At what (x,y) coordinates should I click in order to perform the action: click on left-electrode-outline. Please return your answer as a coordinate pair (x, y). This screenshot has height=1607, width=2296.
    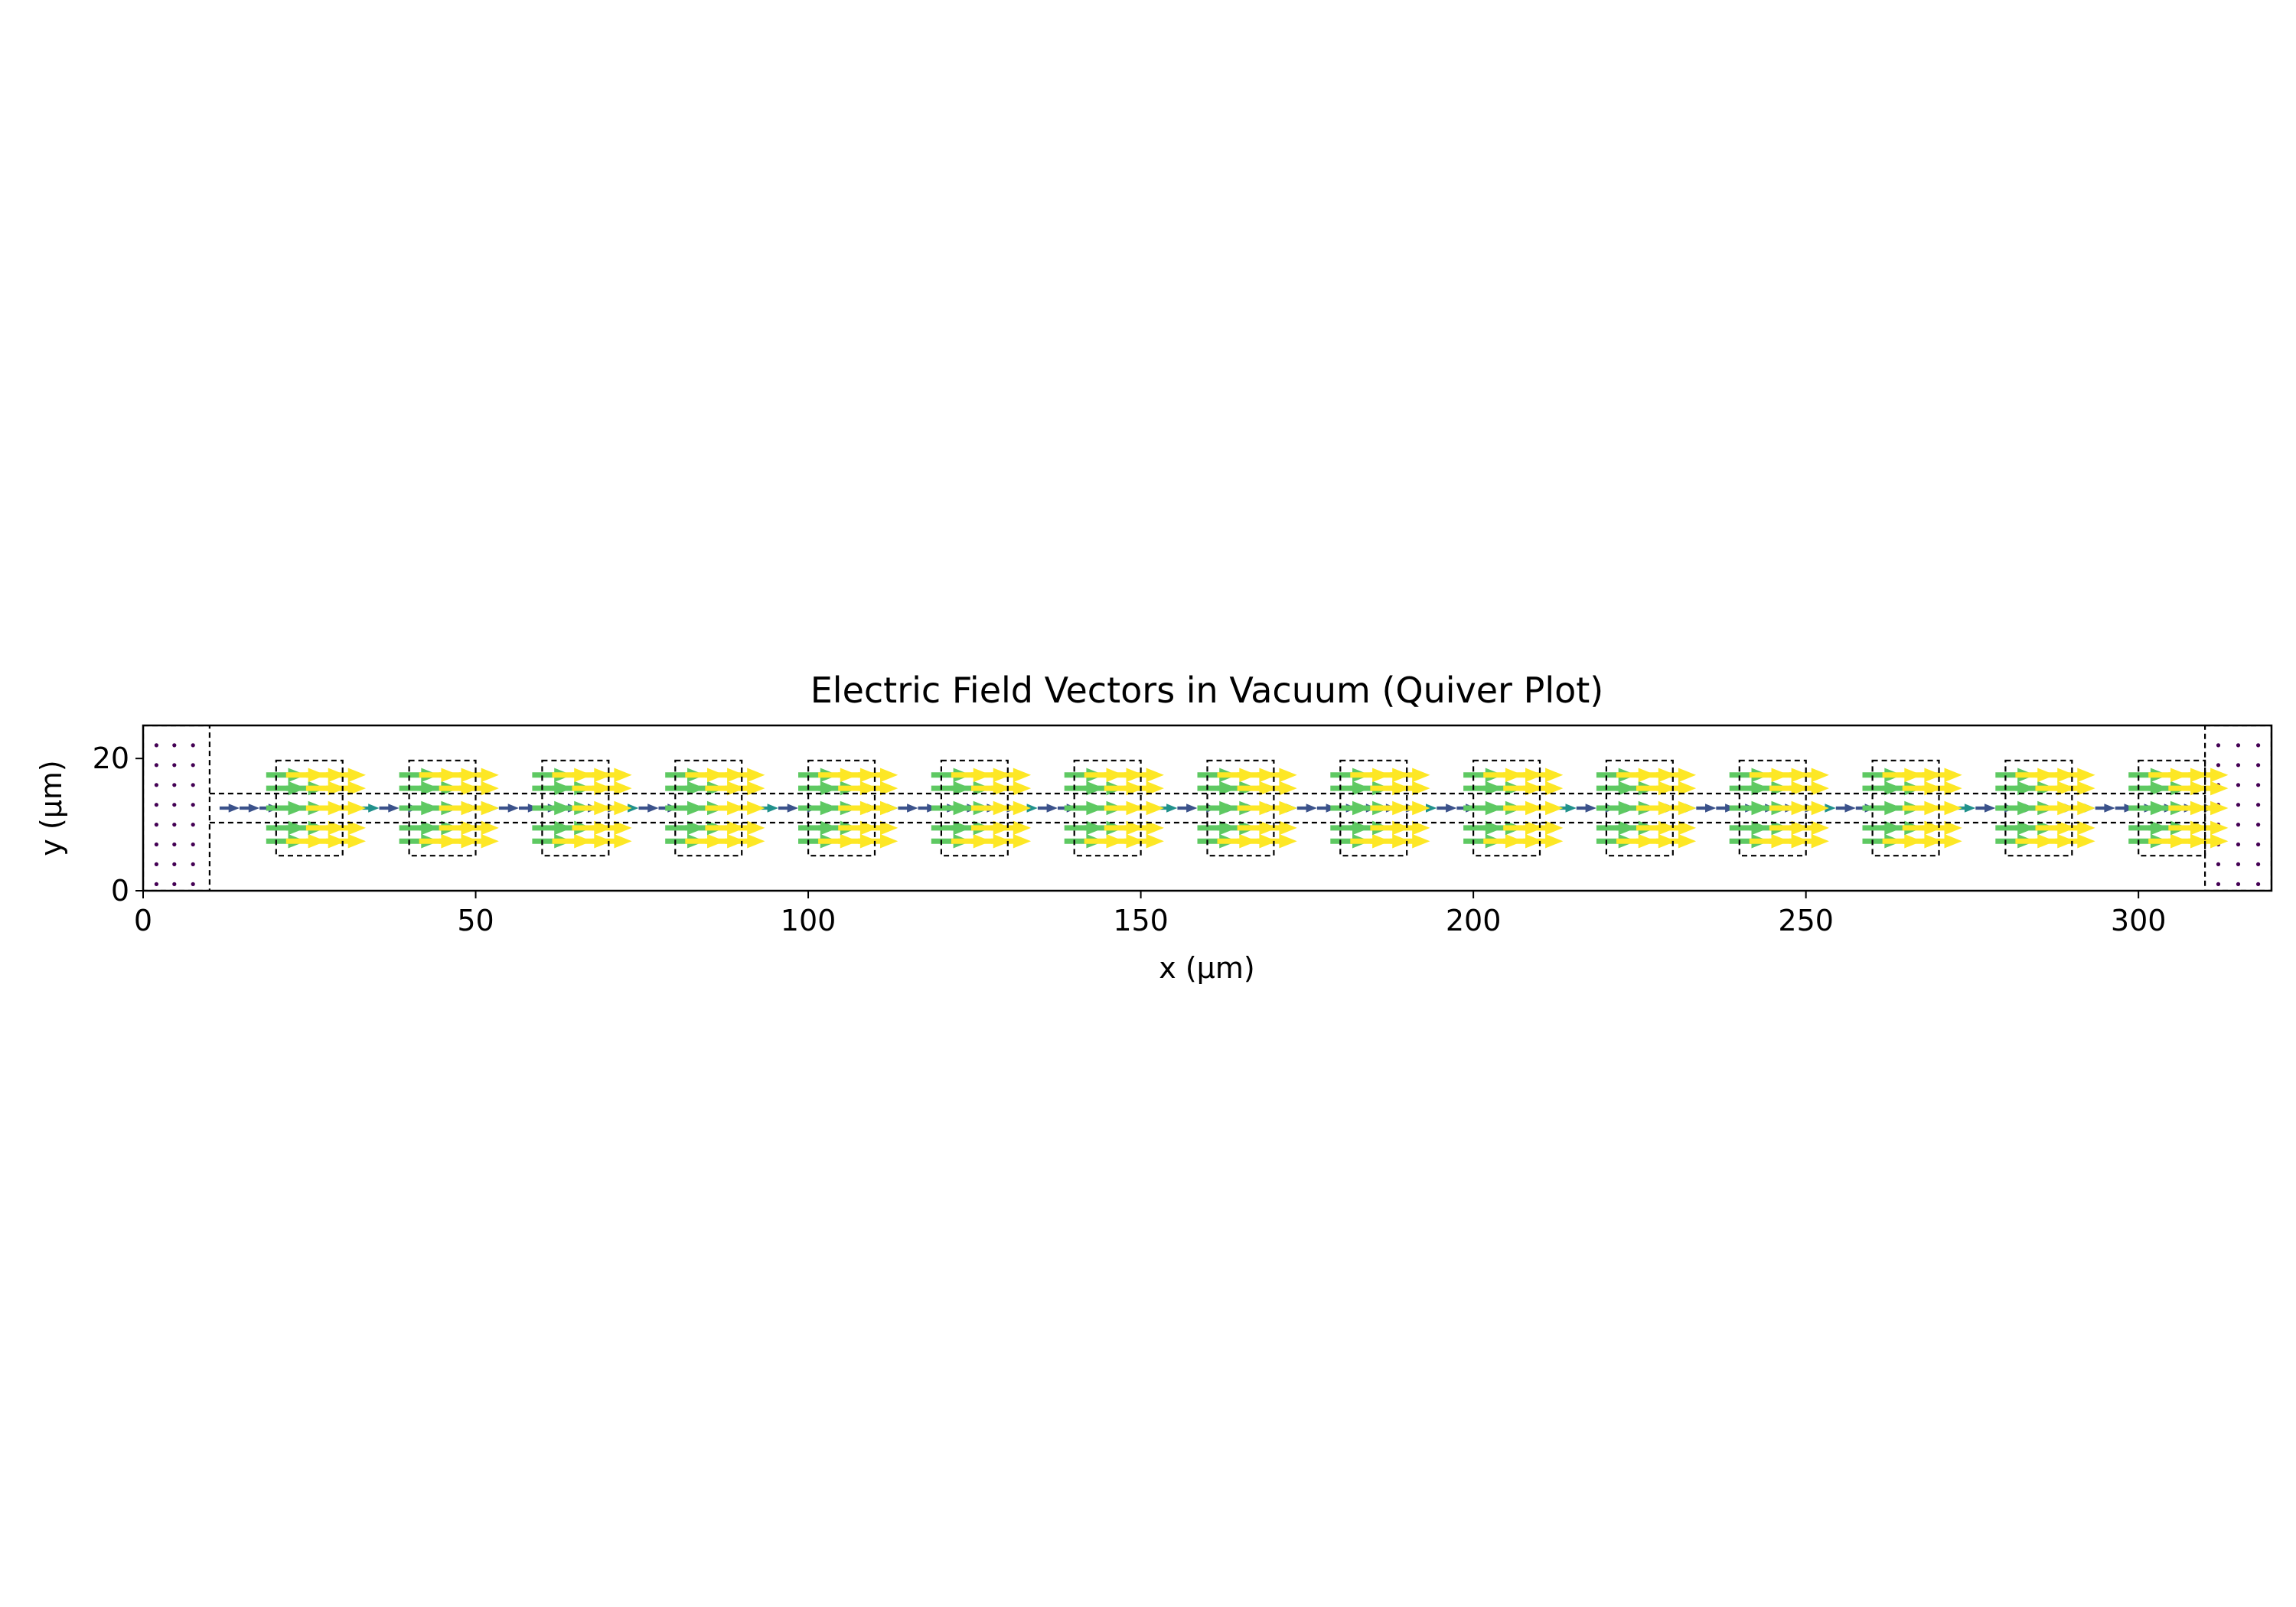
    Looking at the image, I should click on (177, 808).